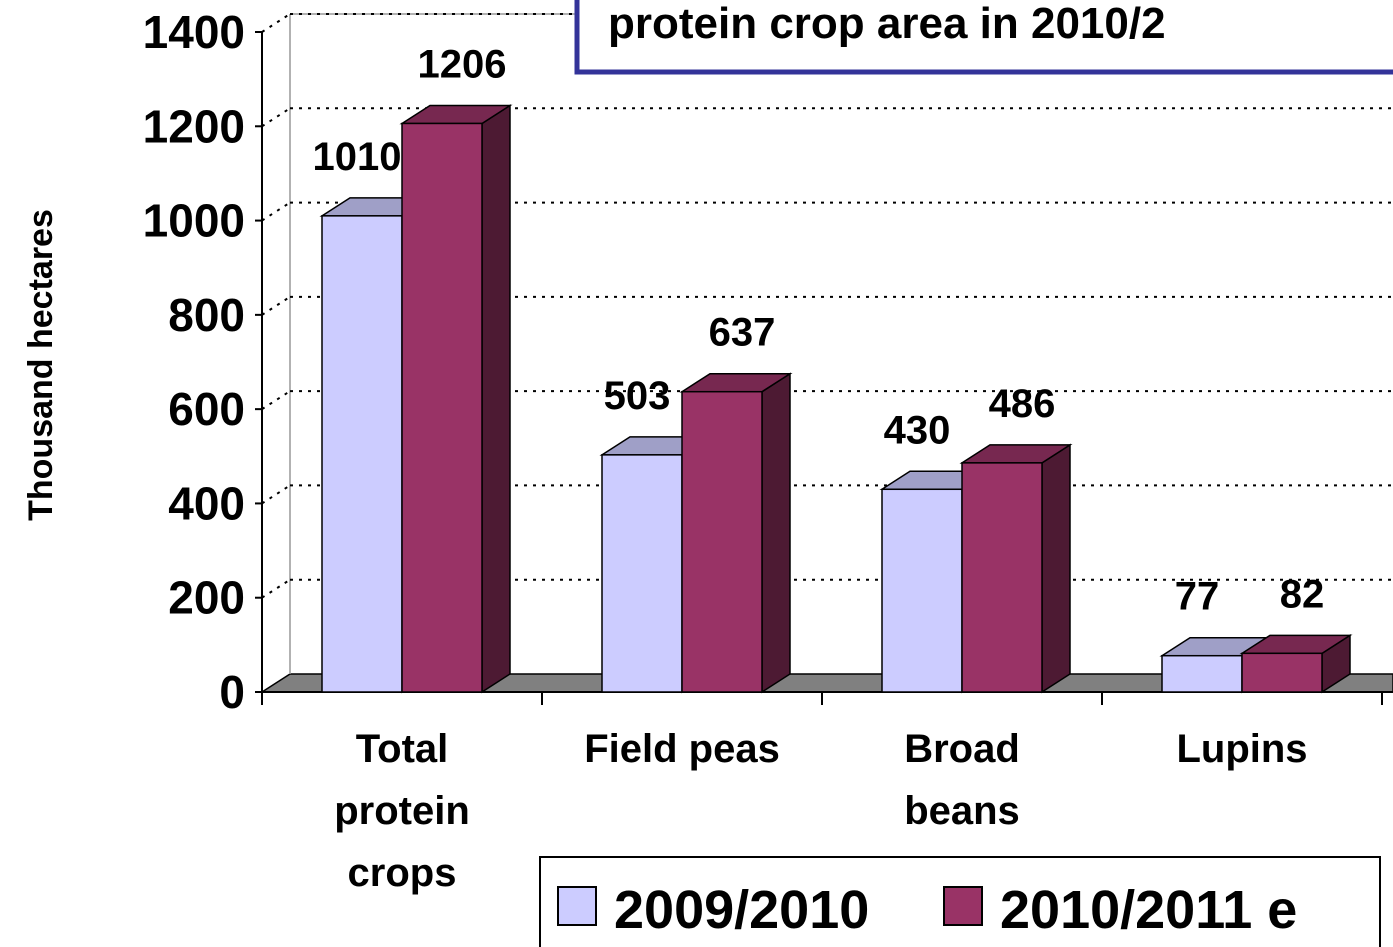 Image resolution: width=1393 pixels, height=947 pixels. Describe the element at coordinates (194, 126) in the screenshot. I see `y-tick-label: 1200` at that location.